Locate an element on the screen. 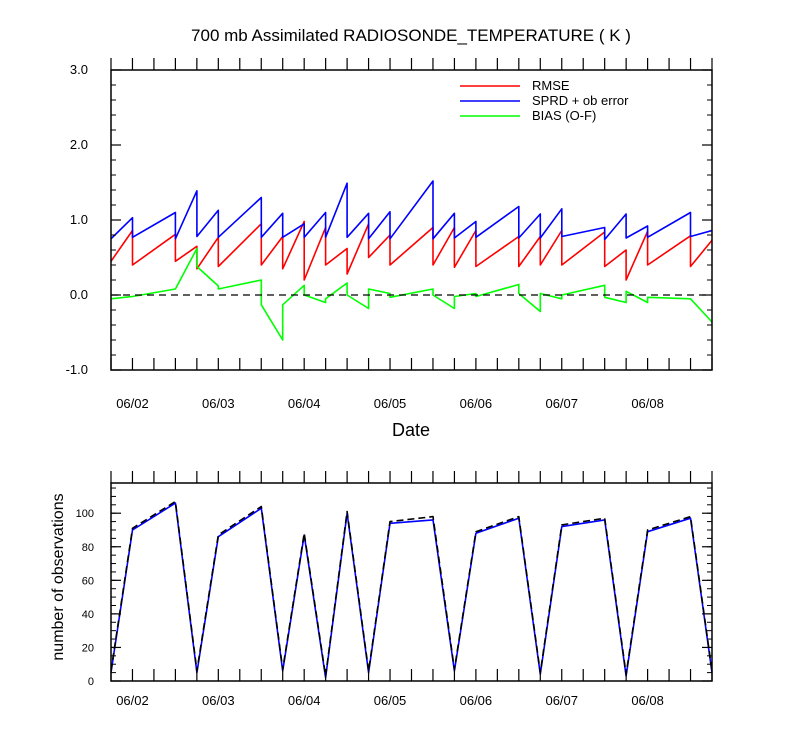  bottom-y-tick-label: 80 is located at coordinates (88, 548).